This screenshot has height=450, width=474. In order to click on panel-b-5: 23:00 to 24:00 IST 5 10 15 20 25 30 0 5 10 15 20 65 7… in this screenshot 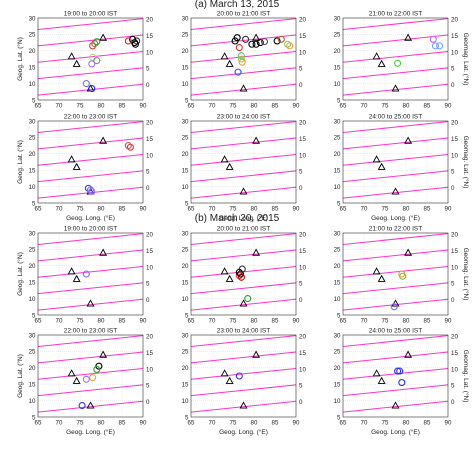, I will do `click(244, 382)`.